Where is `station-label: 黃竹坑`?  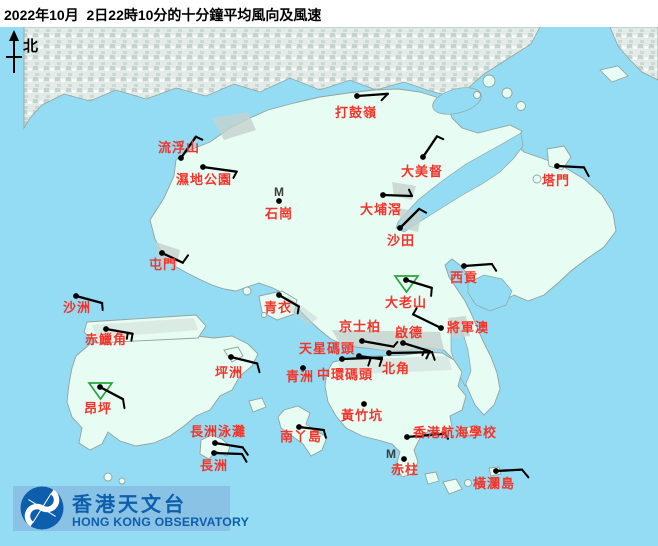 station-label: 黃竹坑 is located at coordinates (361, 415).